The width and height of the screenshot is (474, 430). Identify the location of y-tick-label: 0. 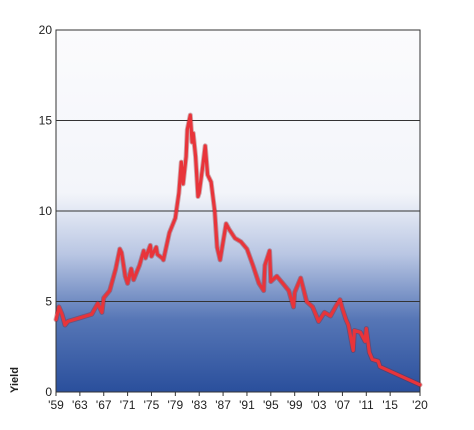
(48, 392).